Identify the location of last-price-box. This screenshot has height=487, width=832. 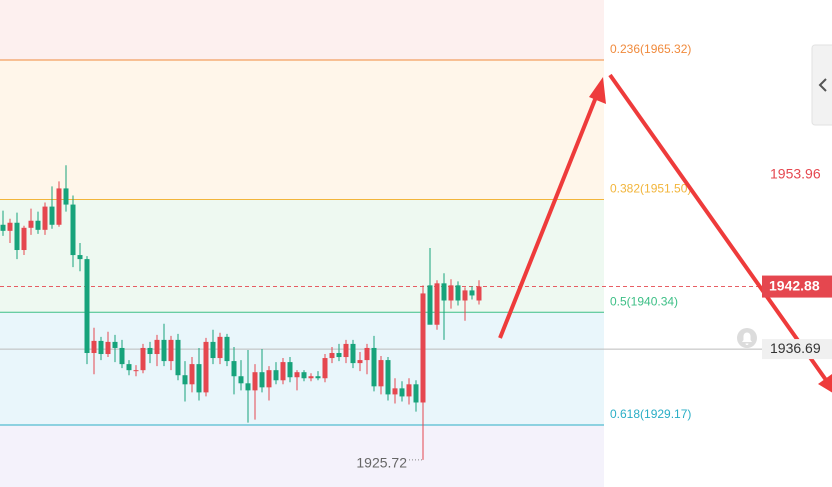
(797, 286).